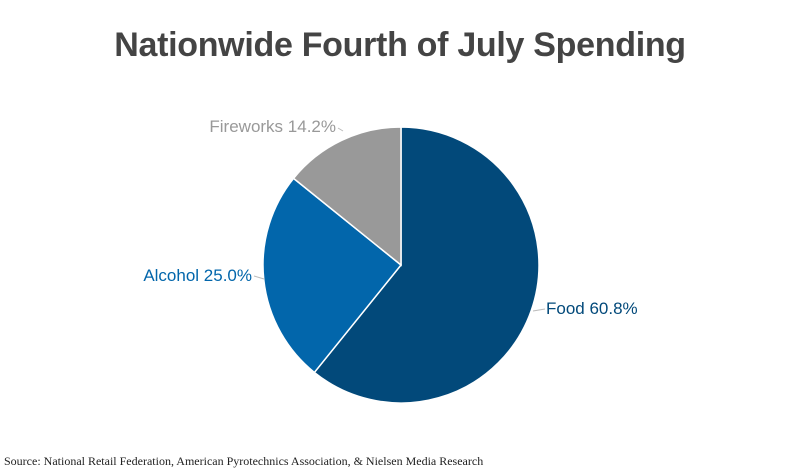 The image size is (800, 473). I want to click on leader-lines, so click(399, 219).